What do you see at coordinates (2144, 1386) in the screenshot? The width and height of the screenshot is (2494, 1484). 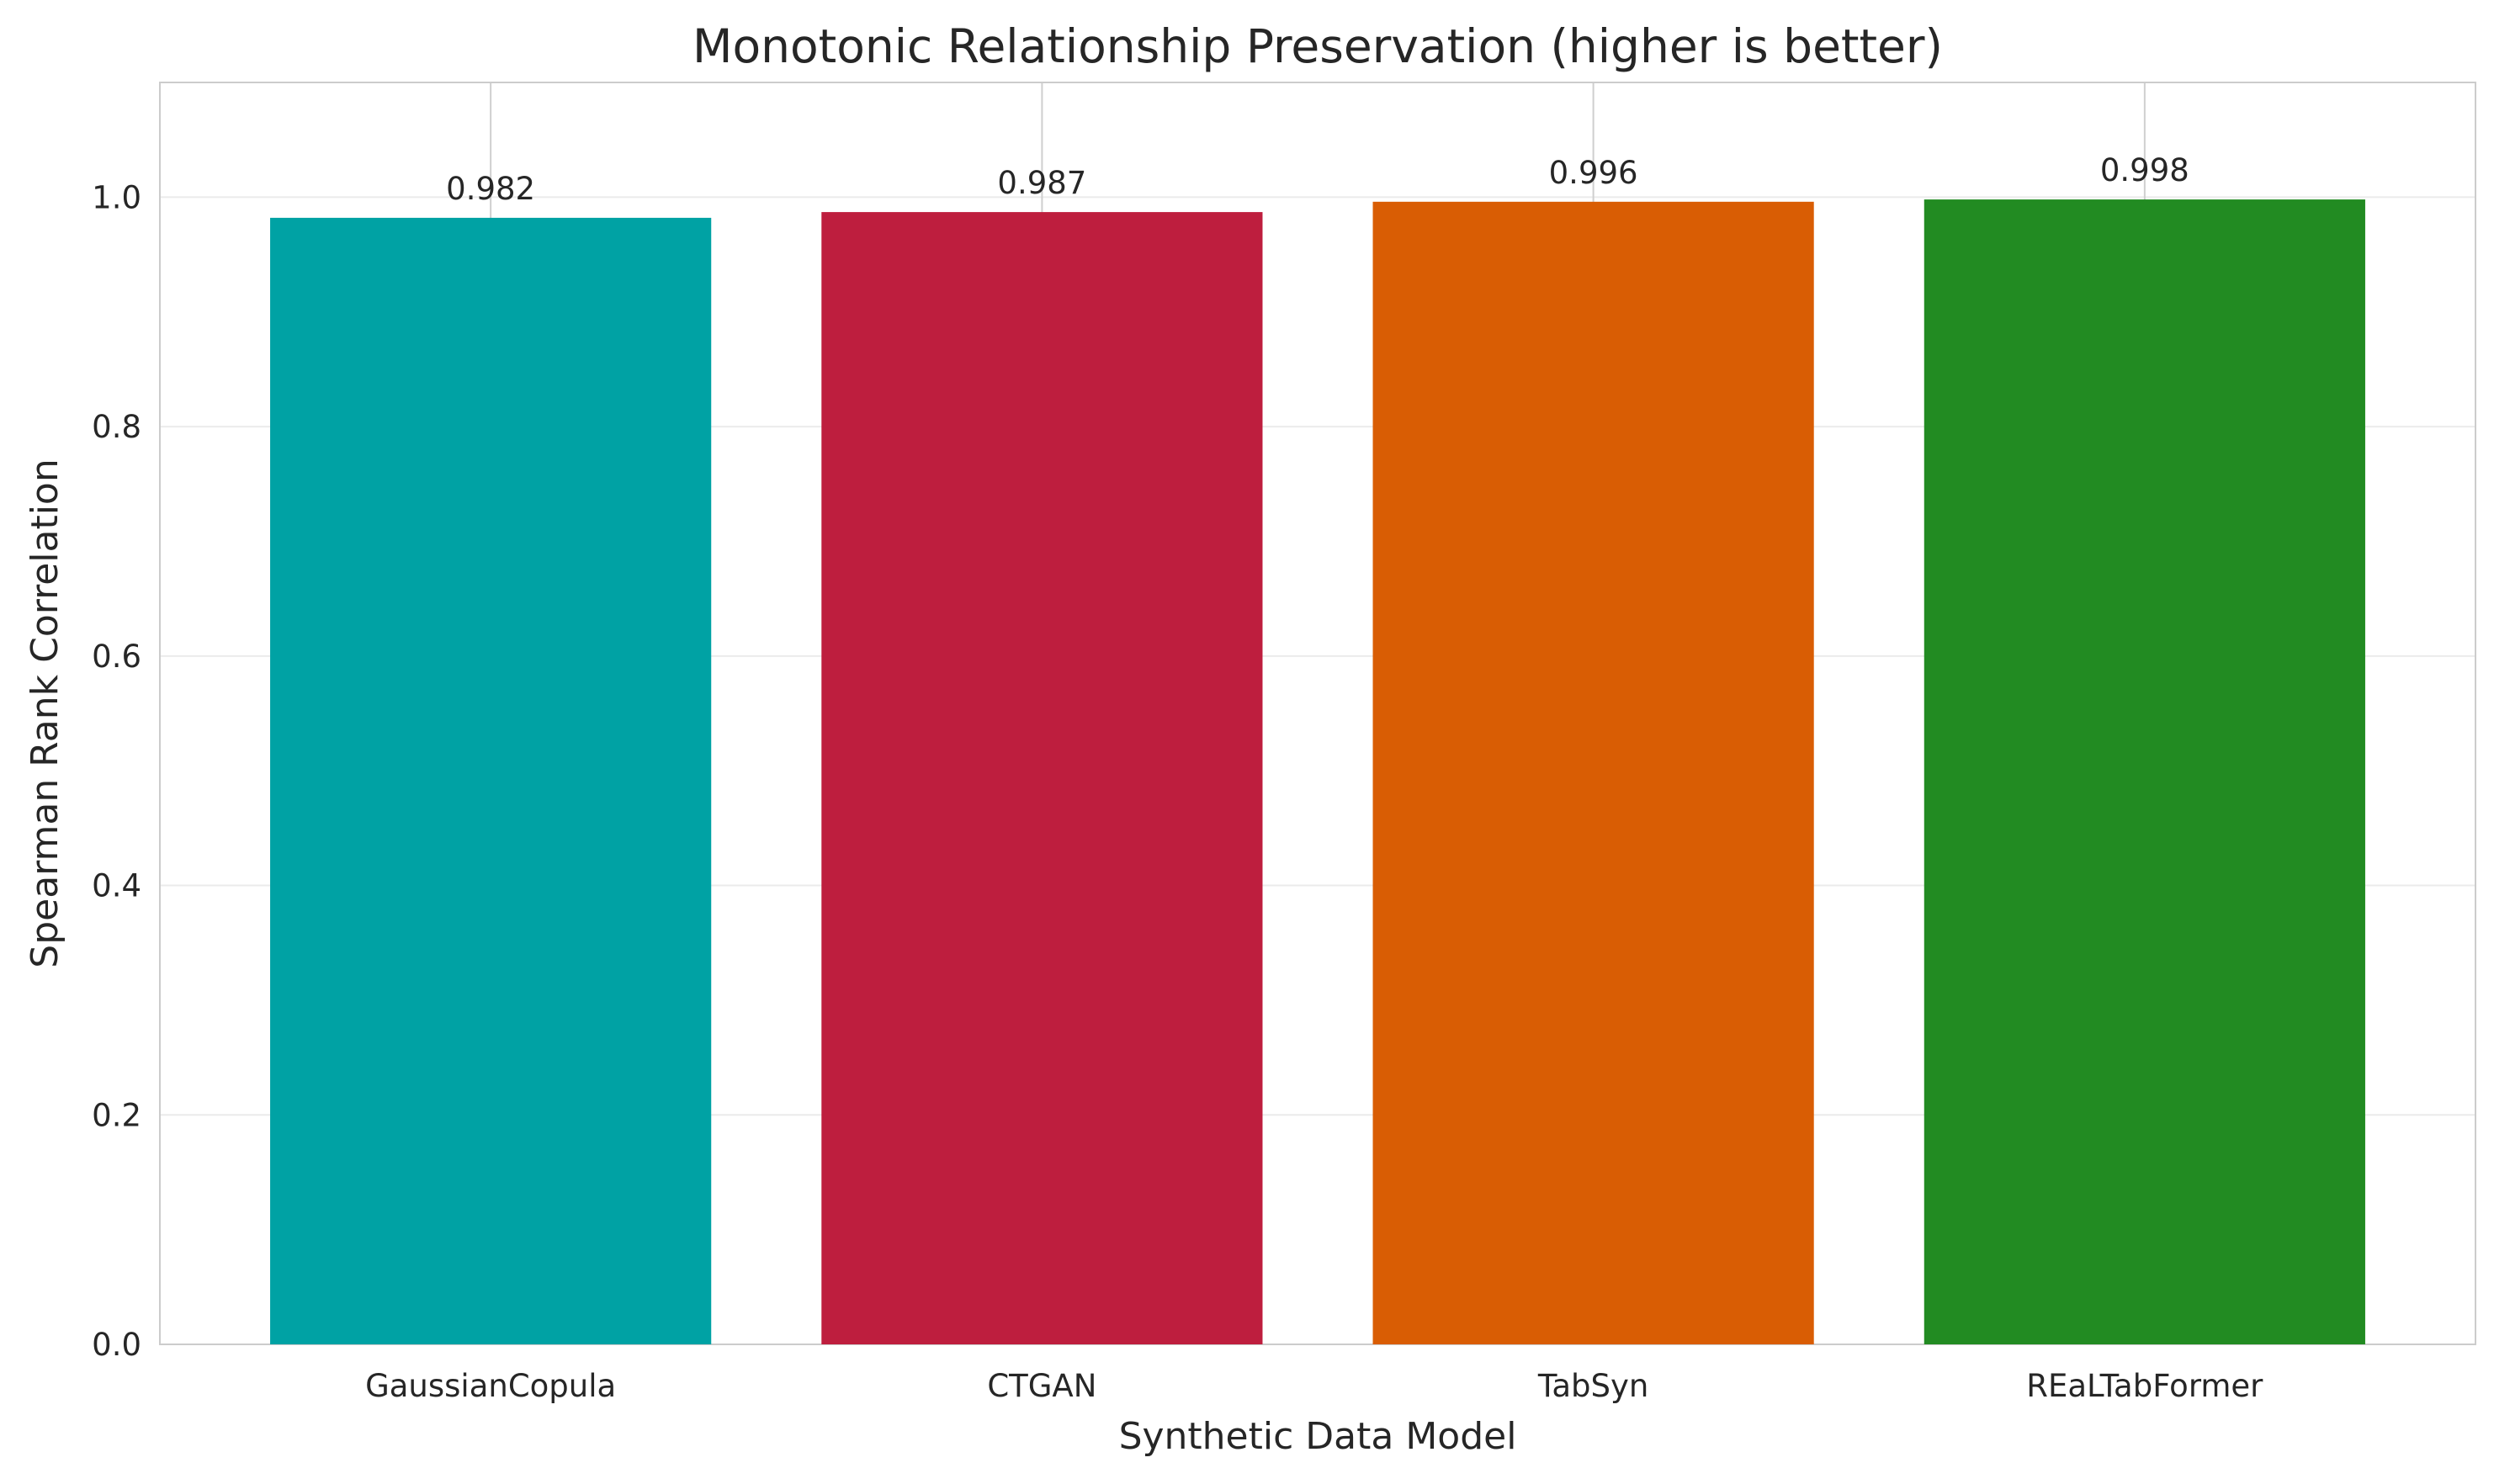 I see `x-tick-label: REaLTabFormer` at bounding box center [2144, 1386].